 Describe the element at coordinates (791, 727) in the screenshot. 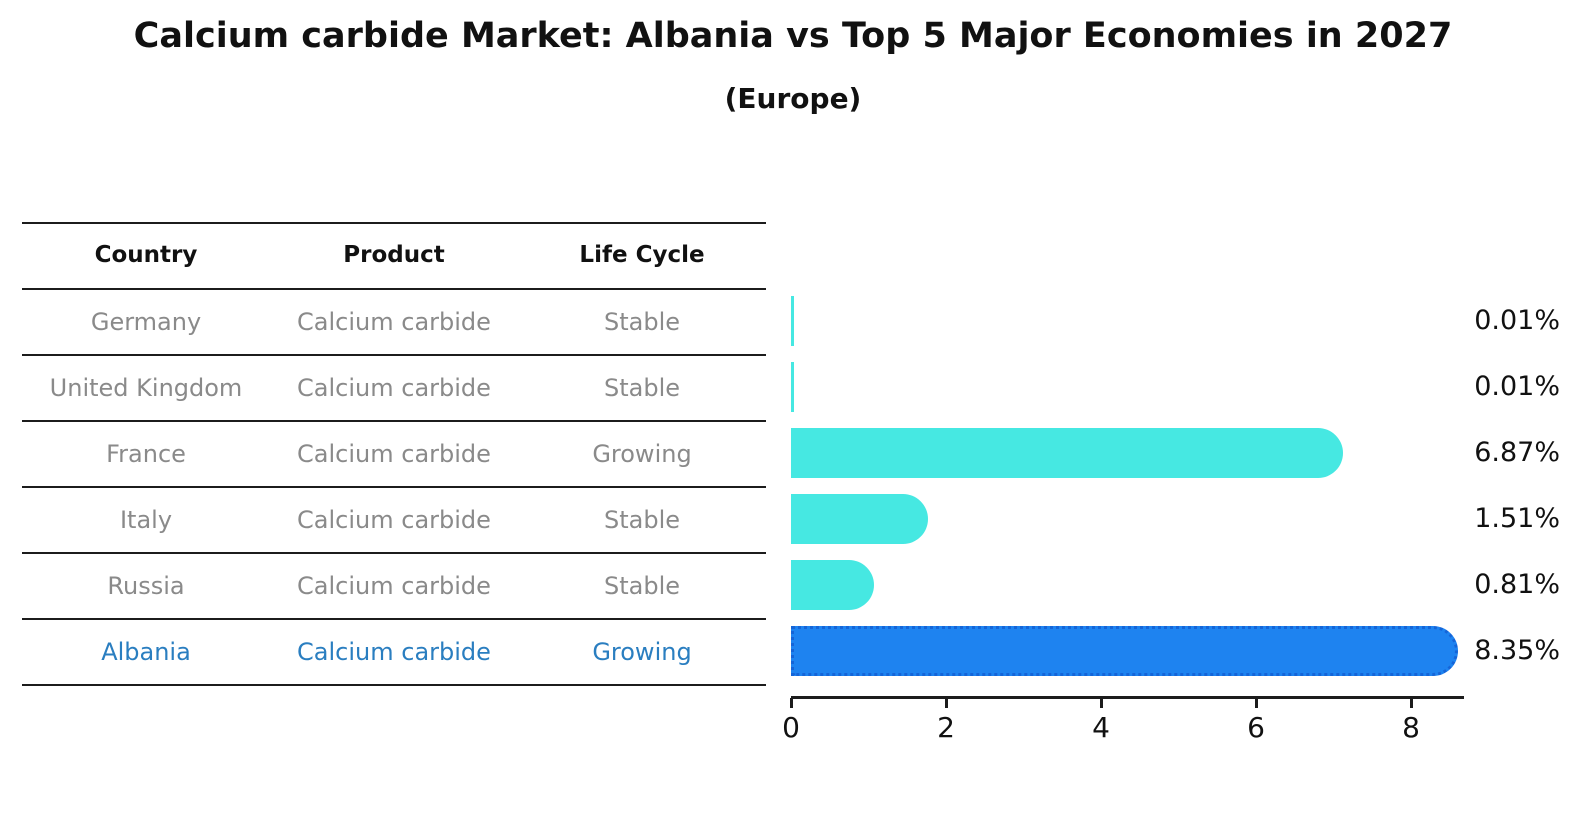

I see `x-tick-label-0: 0` at that location.